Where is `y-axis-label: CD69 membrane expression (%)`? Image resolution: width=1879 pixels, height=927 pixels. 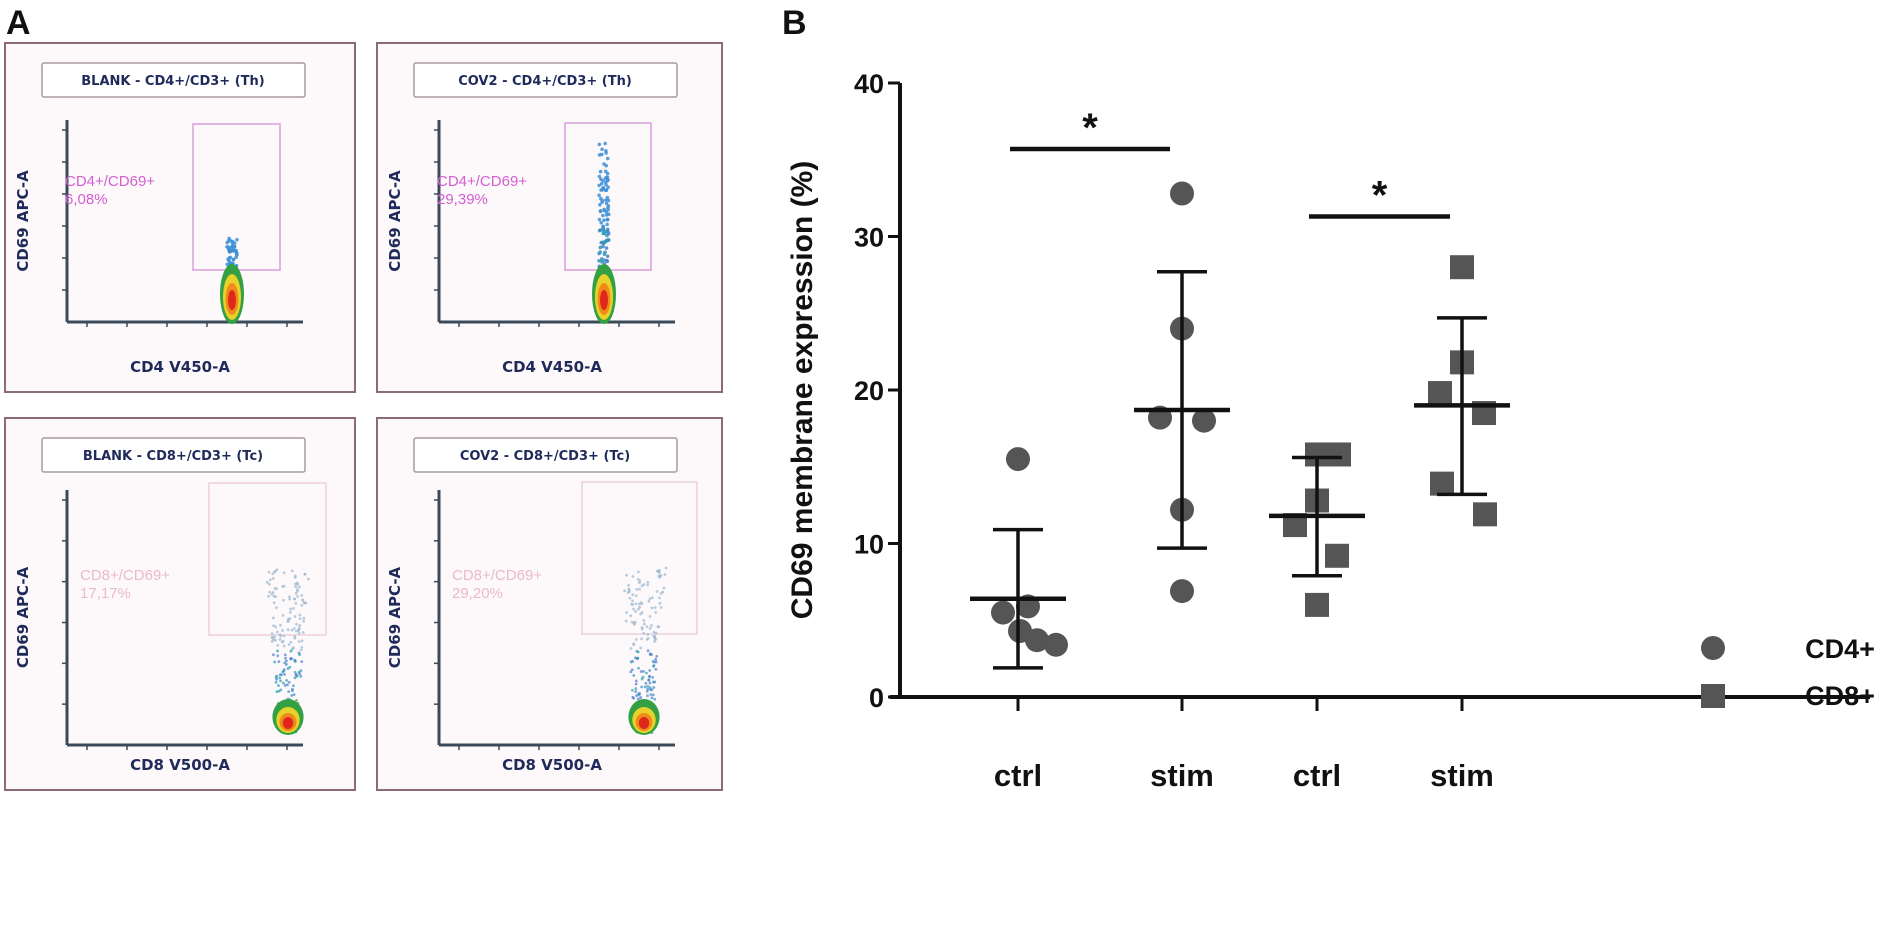 y-axis-label: CD69 membrane expression (%) is located at coordinates (802, 390).